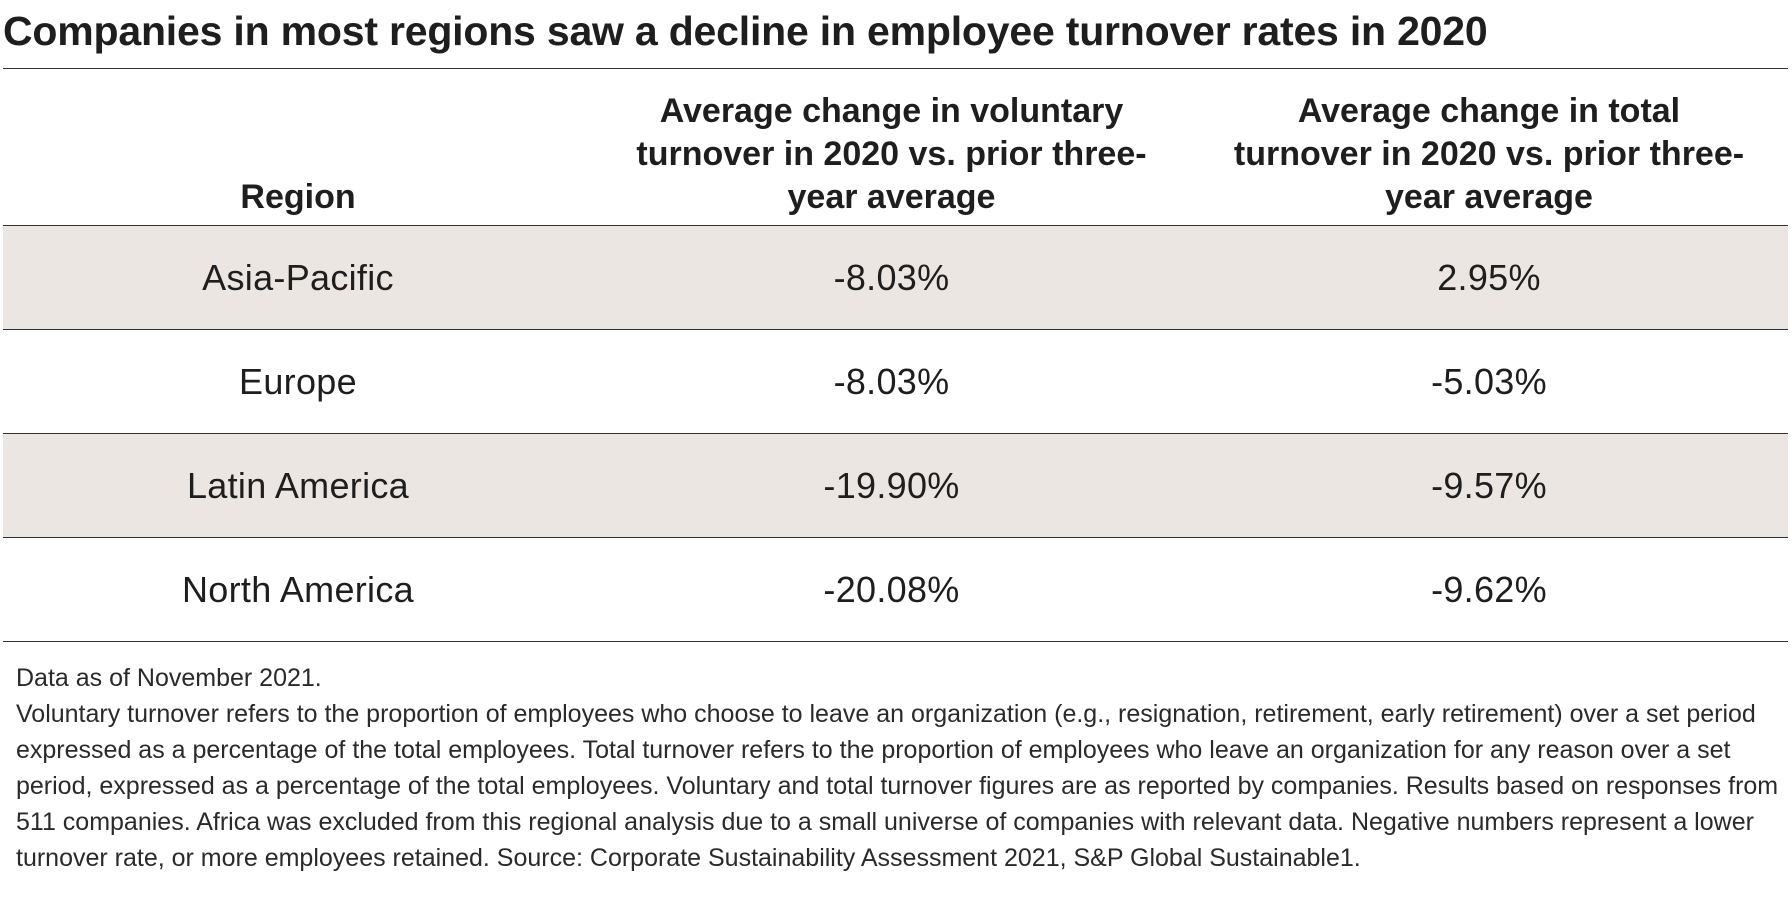  Describe the element at coordinates (298, 277) in the screenshot. I see `region-cell: Asia-Pacific` at that location.